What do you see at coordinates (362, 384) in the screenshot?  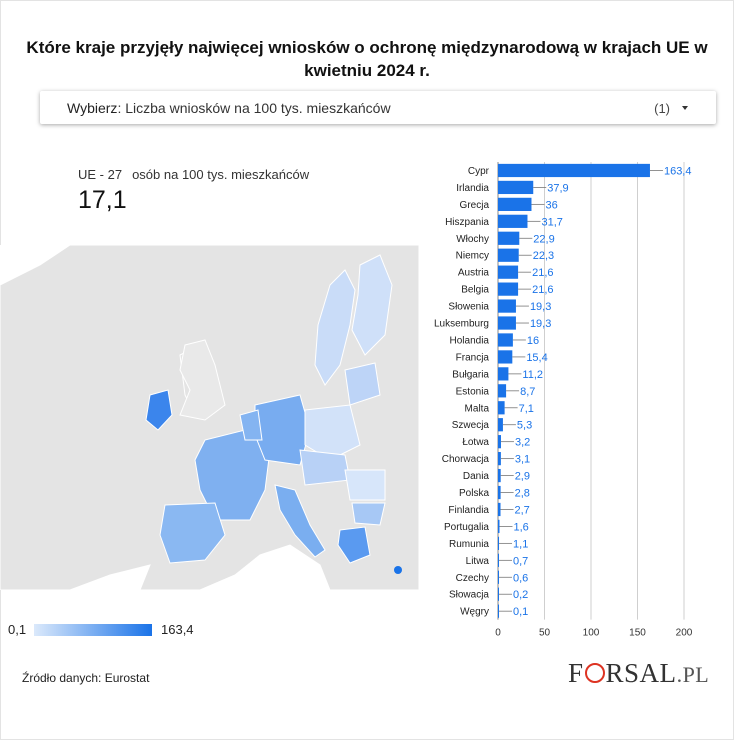 I see `map-baltics` at bounding box center [362, 384].